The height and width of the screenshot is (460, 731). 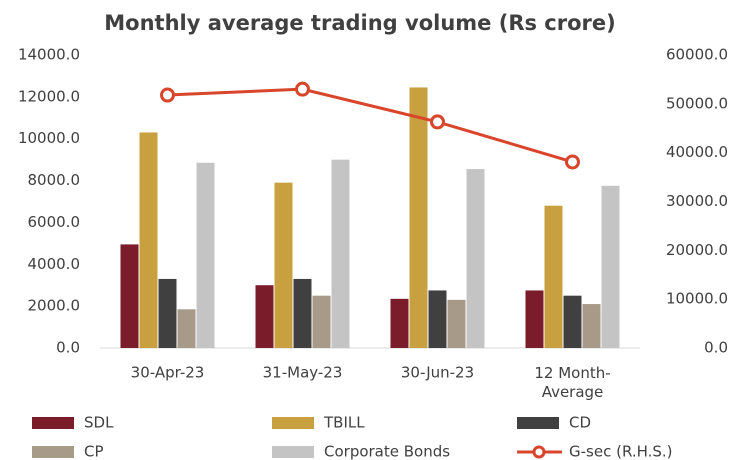 What do you see at coordinates (697, 250) in the screenshot?
I see `y2-tick-label: 20000.0` at bounding box center [697, 250].